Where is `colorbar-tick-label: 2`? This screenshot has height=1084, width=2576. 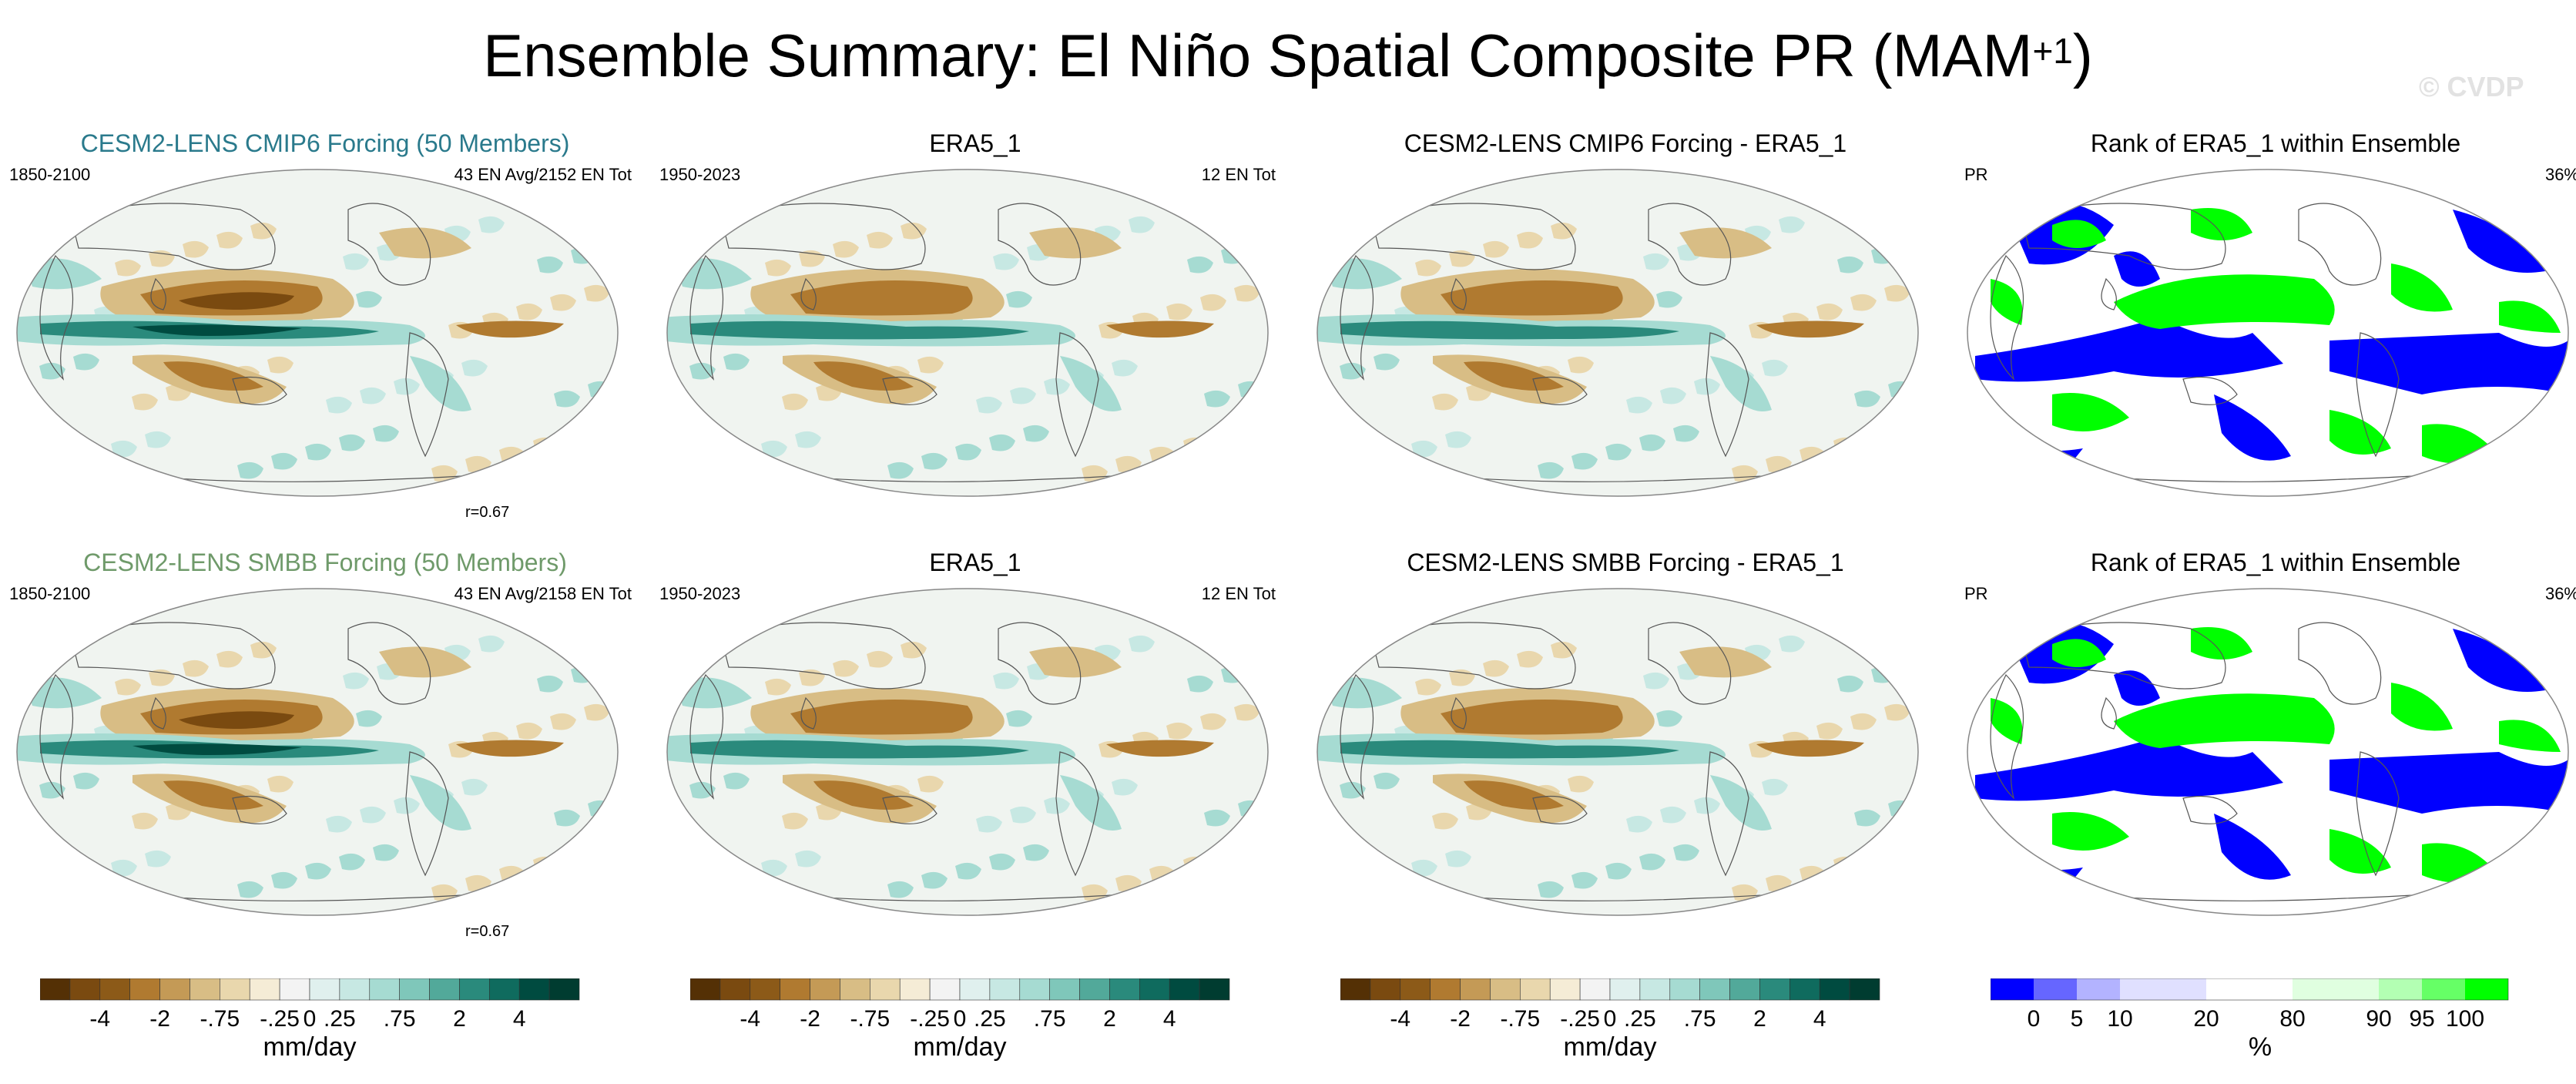 colorbar-tick-label: 2 is located at coordinates (1109, 1019).